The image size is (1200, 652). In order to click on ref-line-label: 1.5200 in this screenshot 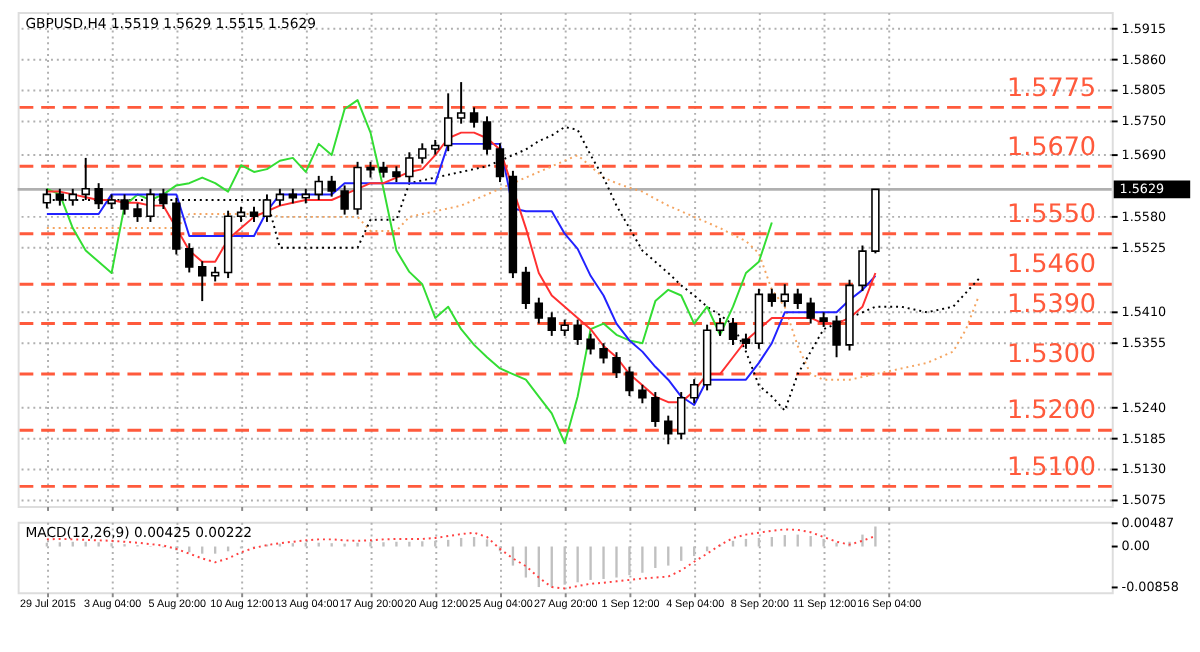, I will do `click(1051, 411)`.